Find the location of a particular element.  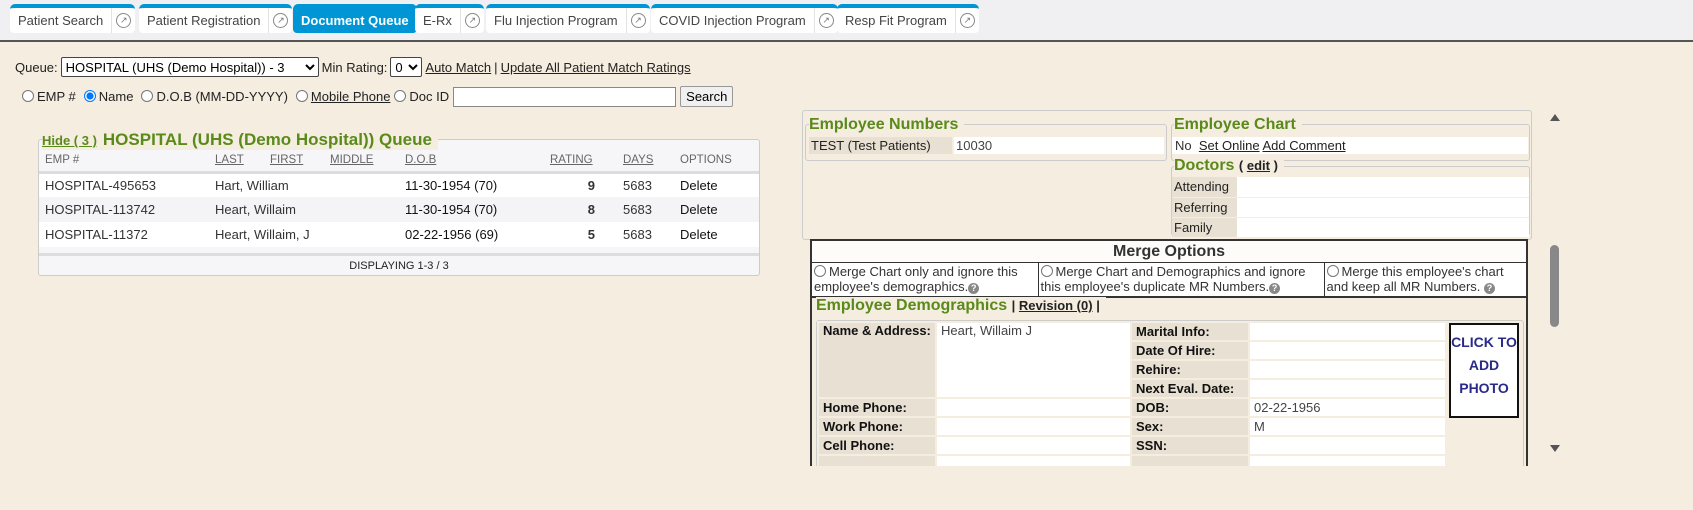

demographics-title: Employee Demographics is located at coordinates (912, 305).